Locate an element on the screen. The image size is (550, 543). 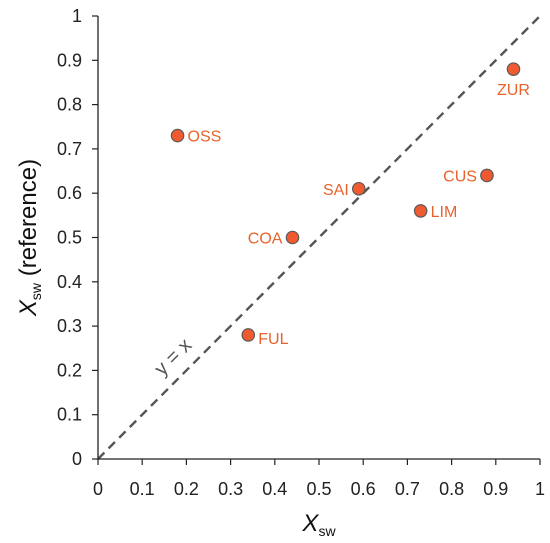
x-tick-label: 0.7 is located at coordinates (407, 489).